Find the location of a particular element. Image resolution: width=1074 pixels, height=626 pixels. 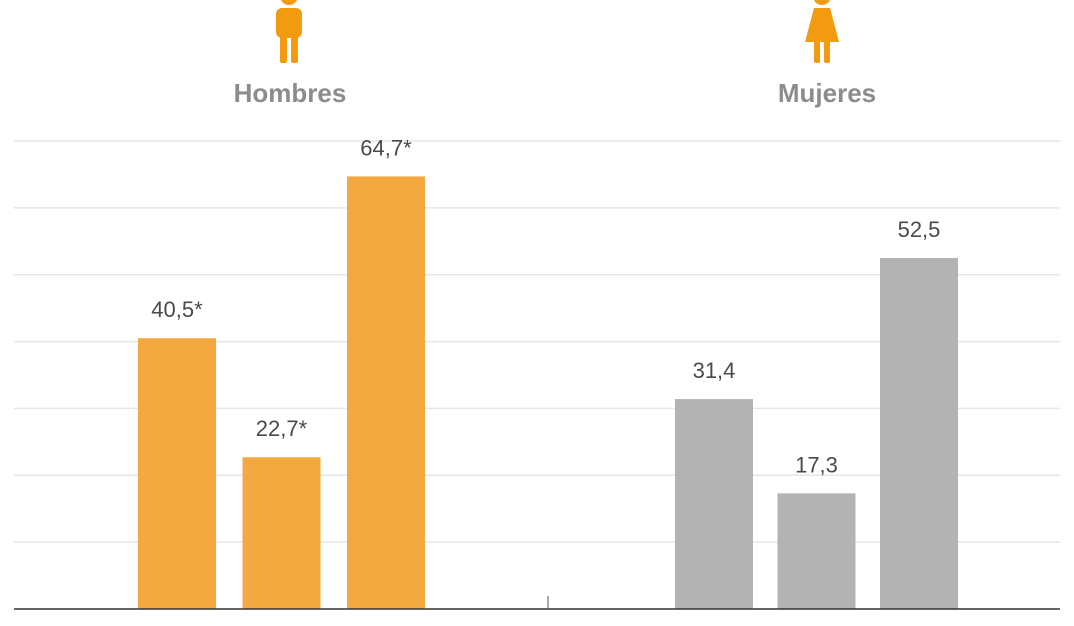

female-person-icon is located at coordinates (822, 31).